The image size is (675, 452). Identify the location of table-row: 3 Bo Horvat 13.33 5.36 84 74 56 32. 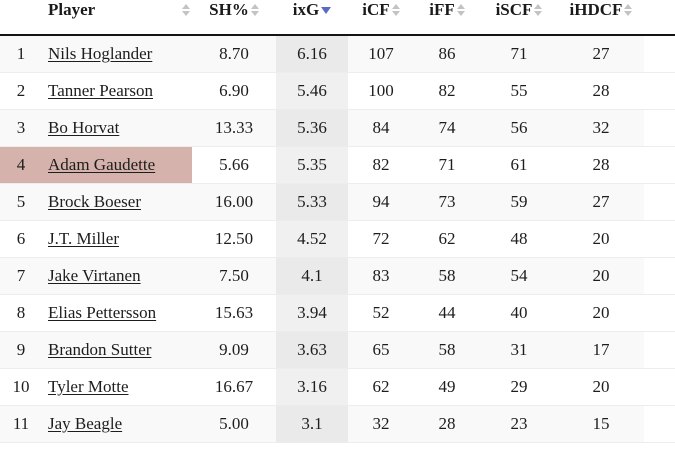
(337, 128).